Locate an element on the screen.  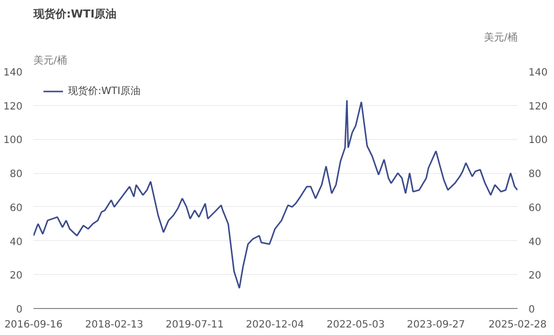
y-tick-label: 120 is located at coordinates (13, 106).